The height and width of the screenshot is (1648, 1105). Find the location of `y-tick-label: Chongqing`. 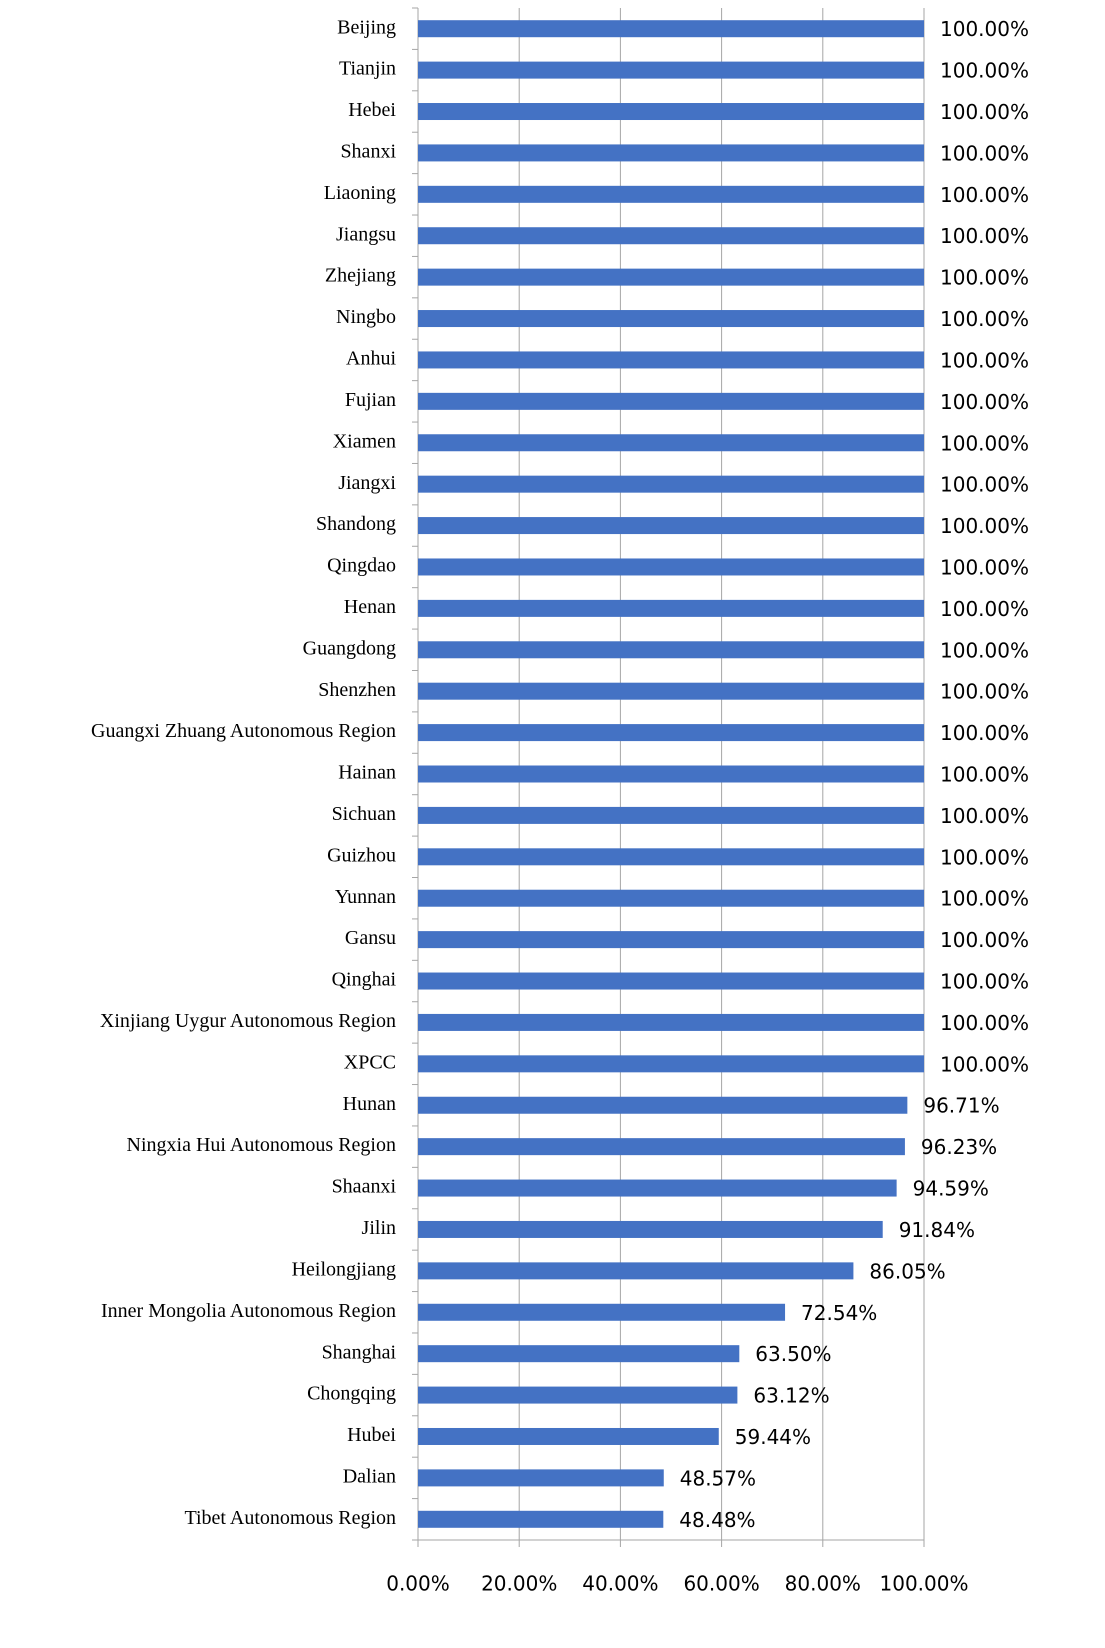

y-tick-label: Chongqing is located at coordinates (351, 1394).